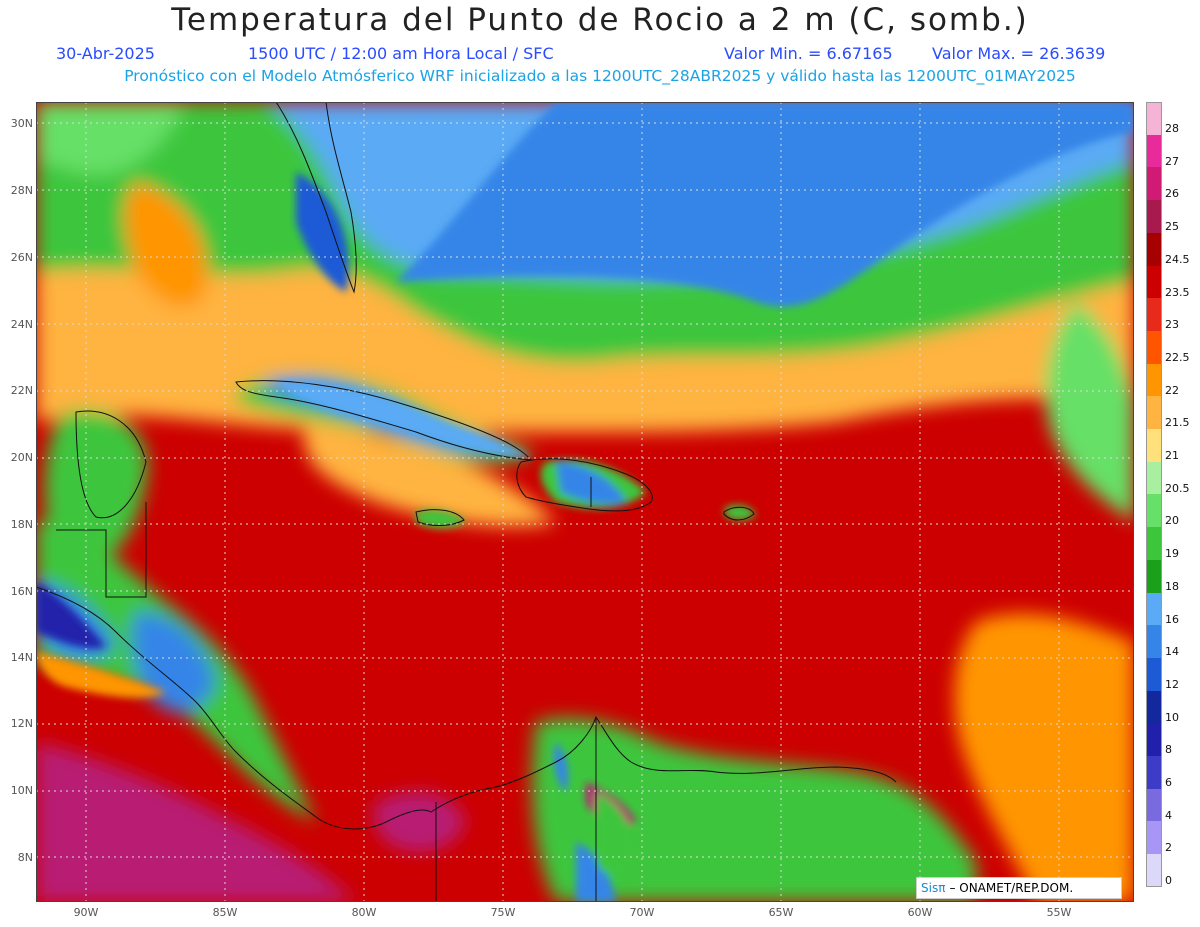 The image size is (1200, 927). I want to click on lon-label: 70W, so click(642, 912).